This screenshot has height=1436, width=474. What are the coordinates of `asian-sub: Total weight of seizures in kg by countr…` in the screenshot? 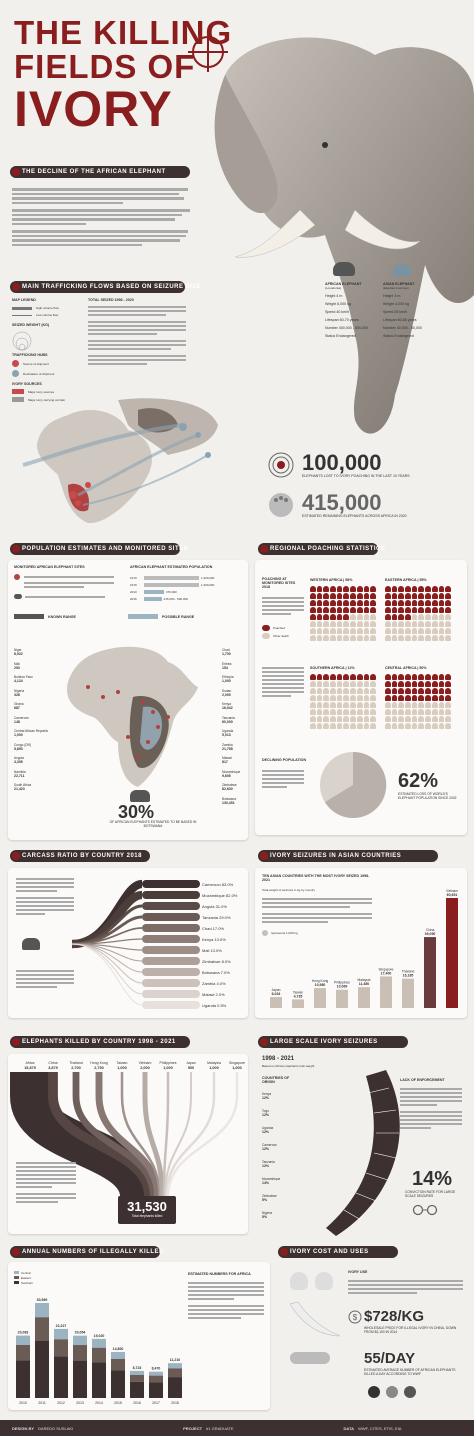 It's located at (289, 890).